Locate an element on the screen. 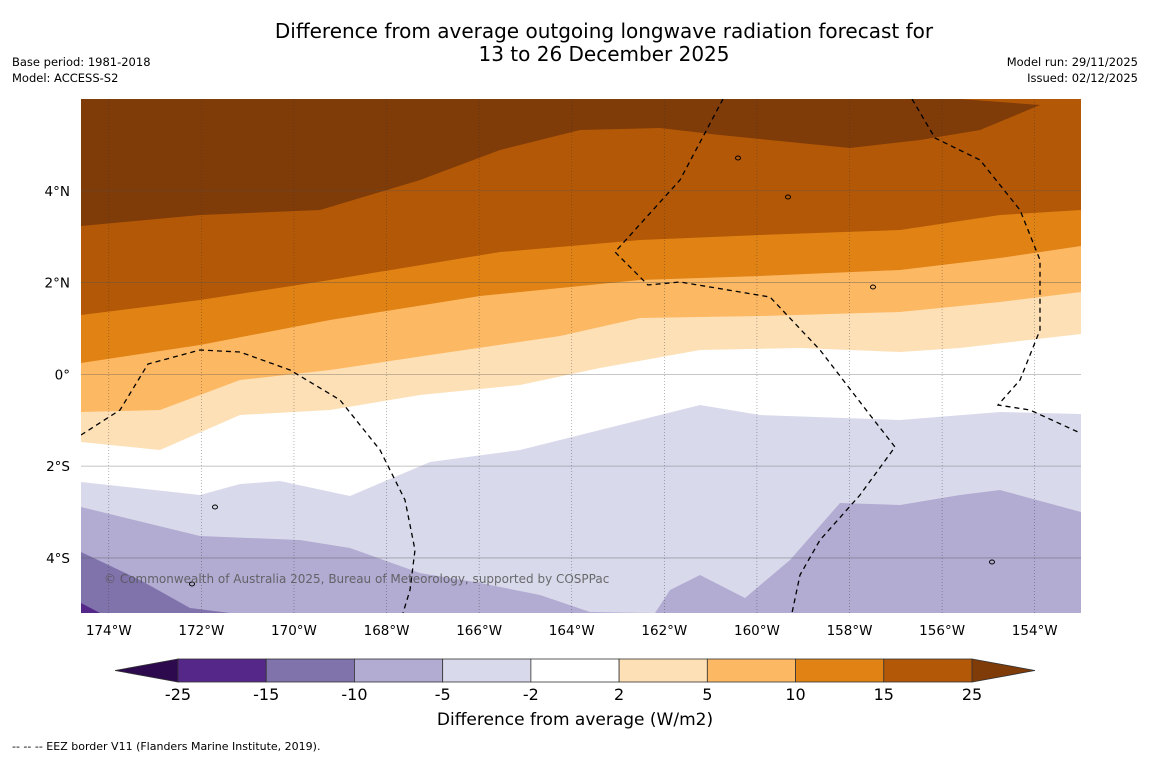  colorbar-tick-label: -5 is located at coordinates (443, 694).